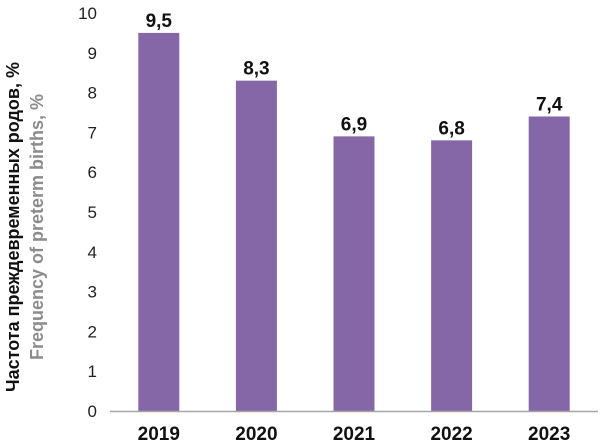  I want to click on x-tick-label: 2021, so click(354, 434).